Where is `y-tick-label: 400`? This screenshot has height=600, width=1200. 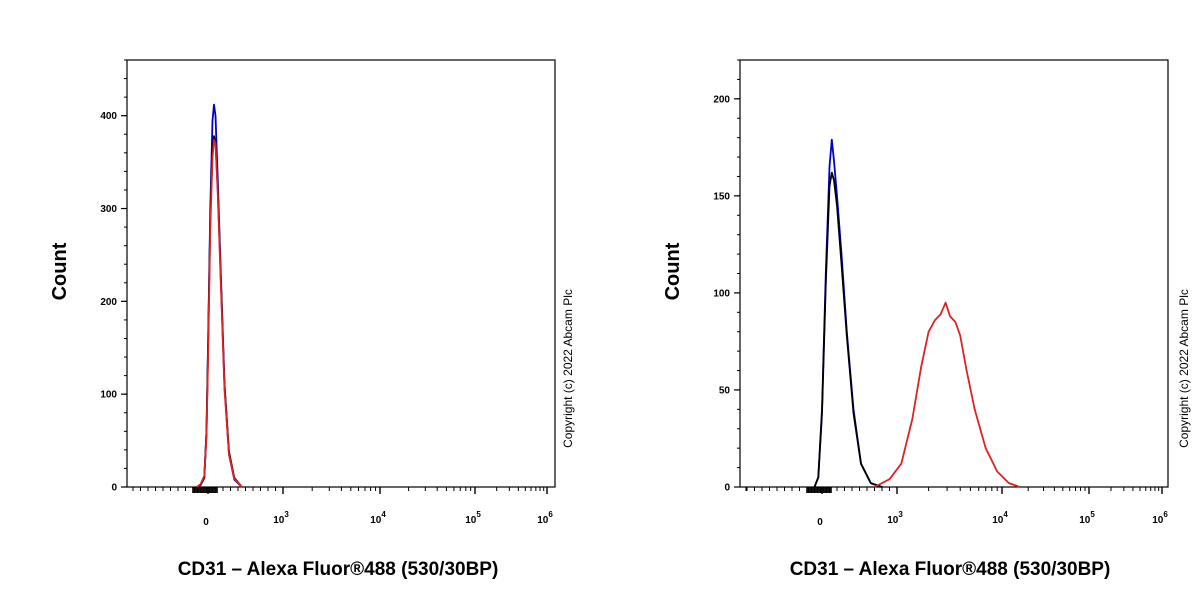 y-tick-label: 400 is located at coordinates (108, 116).